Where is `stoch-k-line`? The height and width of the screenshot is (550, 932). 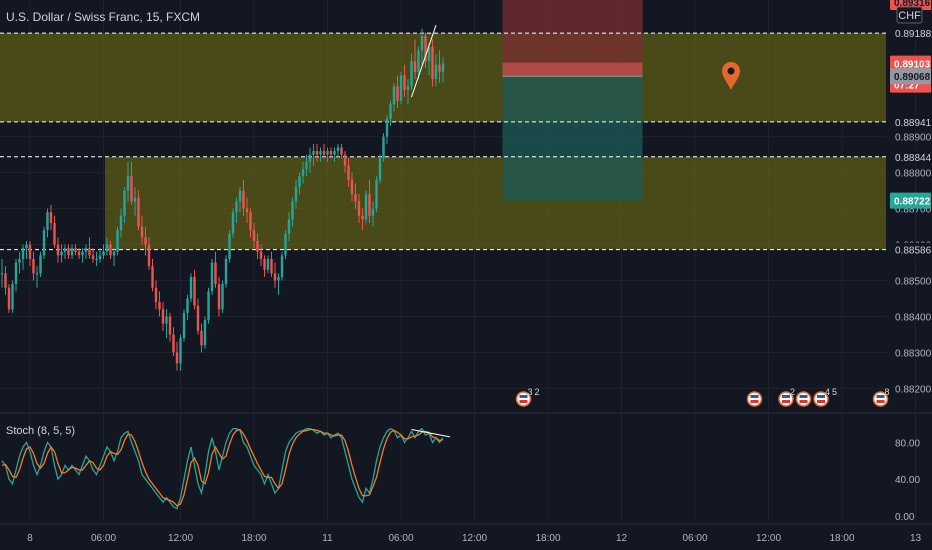 stoch-k-line is located at coordinates (222, 468).